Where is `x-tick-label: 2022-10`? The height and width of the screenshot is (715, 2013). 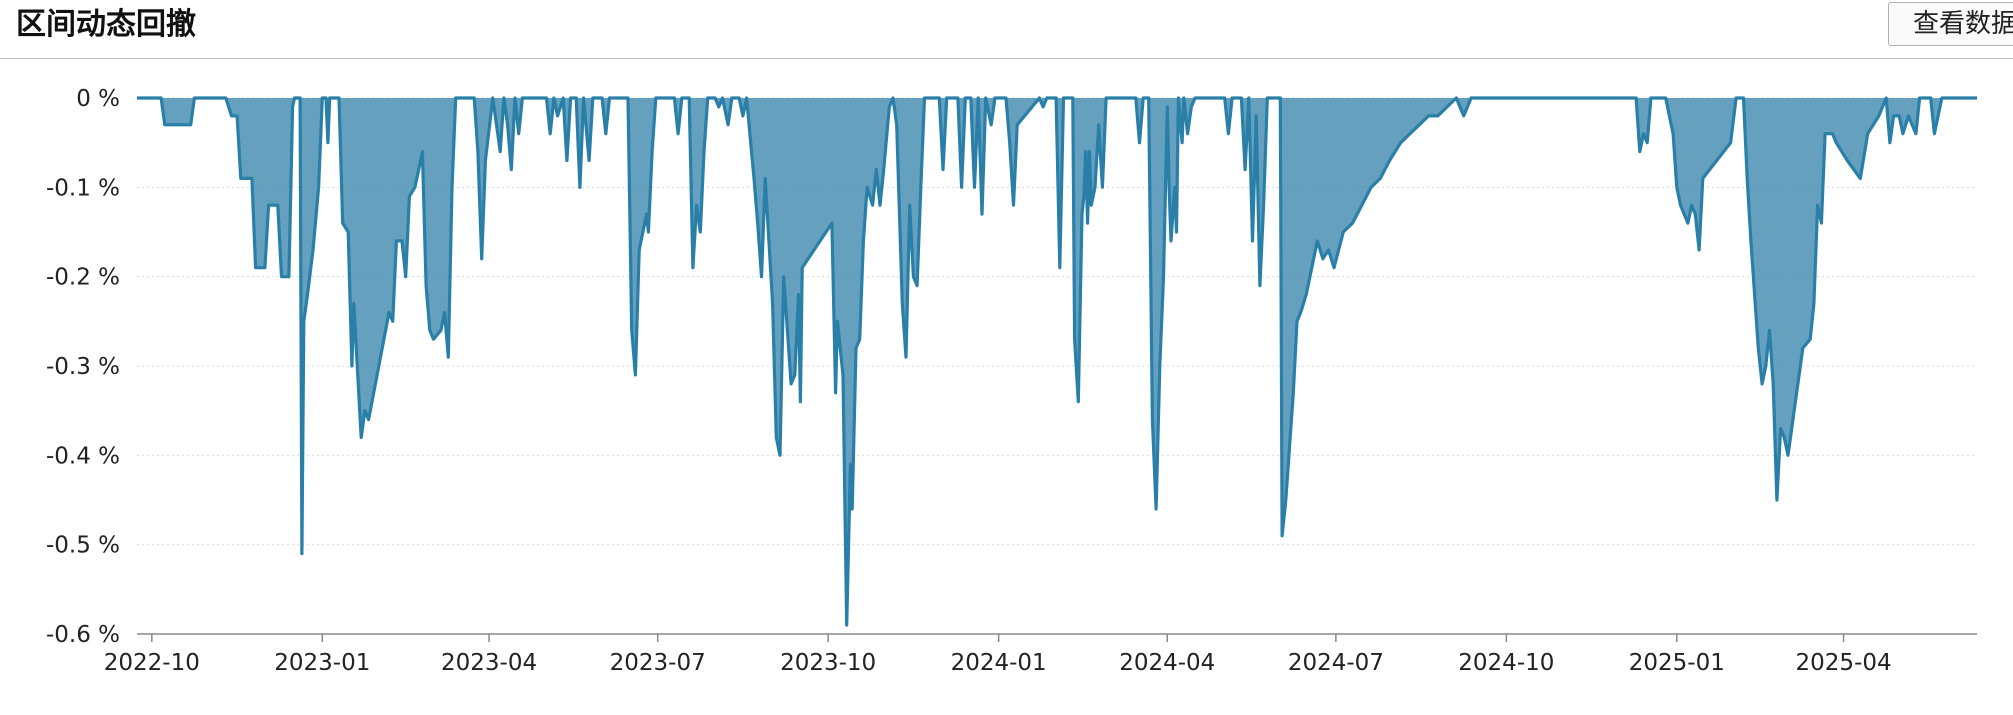
x-tick-label: 2022-10 is located at coordinates (152, 663).